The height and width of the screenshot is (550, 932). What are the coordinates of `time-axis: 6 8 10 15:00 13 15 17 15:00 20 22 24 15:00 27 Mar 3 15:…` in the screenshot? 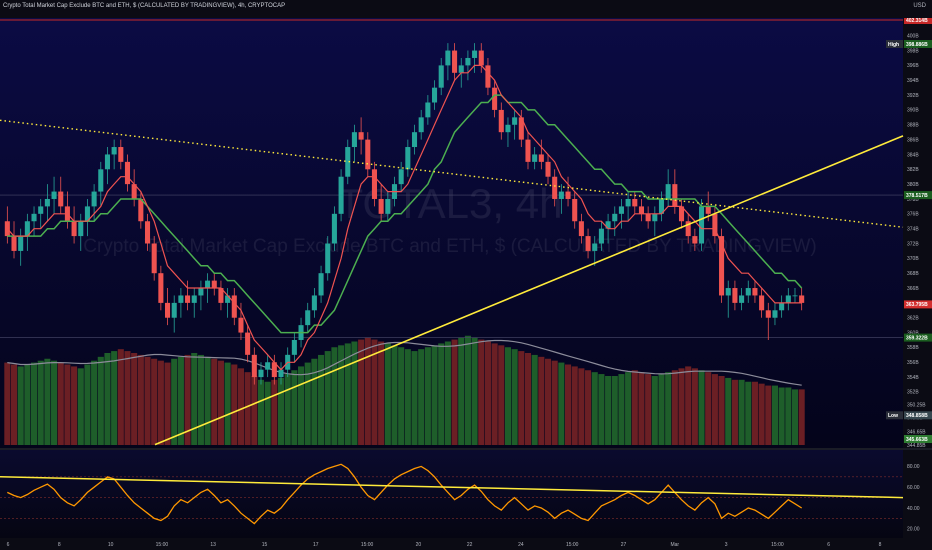 It's located at (444, 545).